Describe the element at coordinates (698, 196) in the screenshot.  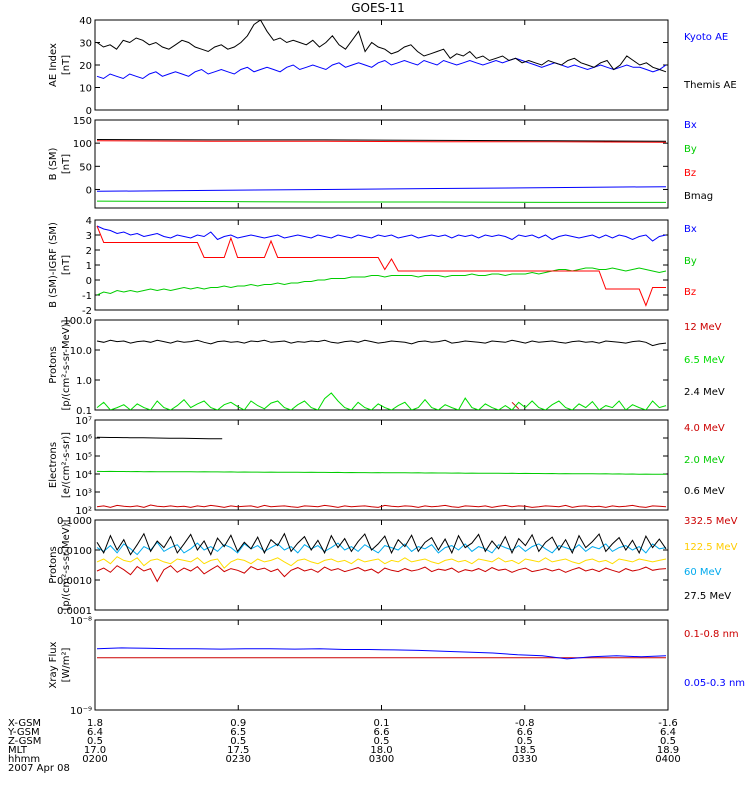
I see `legend-entry: Bmag` at that location.